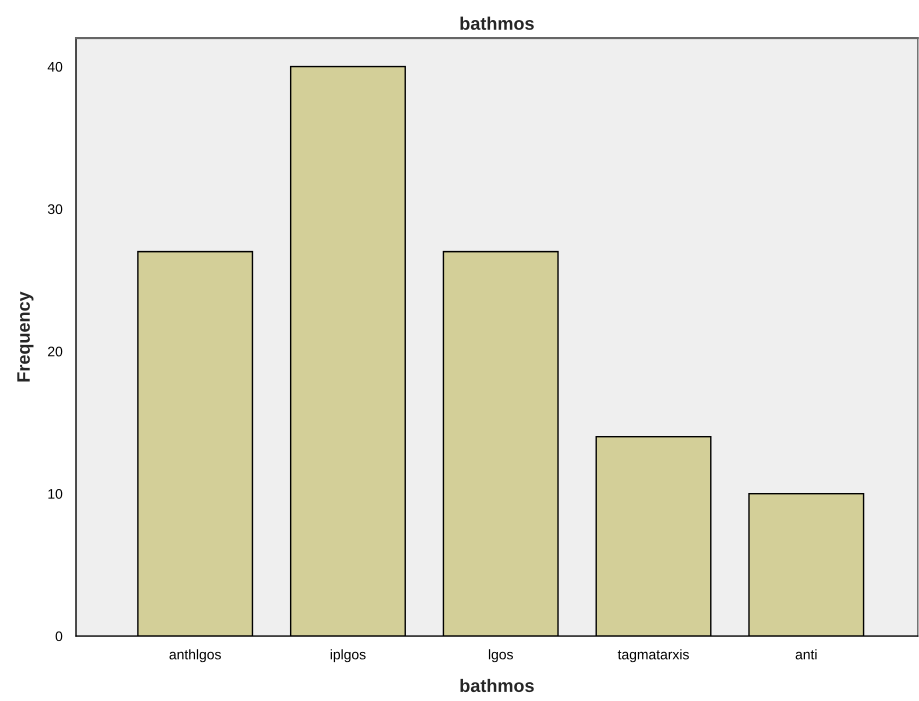 This screenshot has height=701, width=919. Describe the element at coordinates (55, 209) in the screenshot. I see `y-tick-label: 30` at that location.